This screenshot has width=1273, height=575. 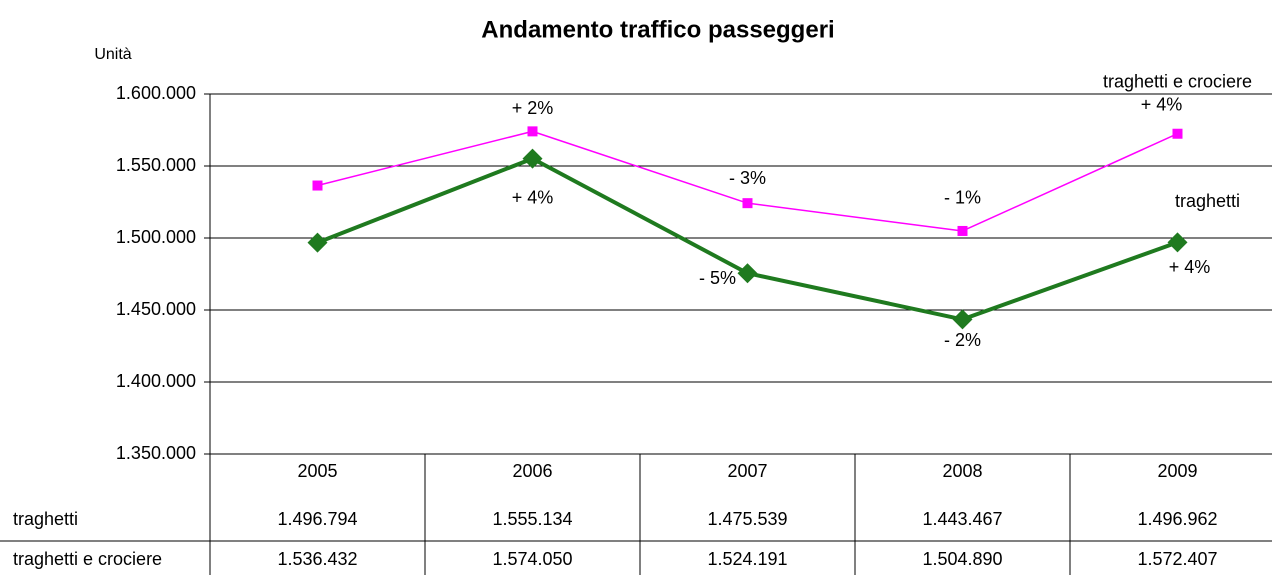 I want to click on x-tick-label: 2008, so click(x=962, y=471).